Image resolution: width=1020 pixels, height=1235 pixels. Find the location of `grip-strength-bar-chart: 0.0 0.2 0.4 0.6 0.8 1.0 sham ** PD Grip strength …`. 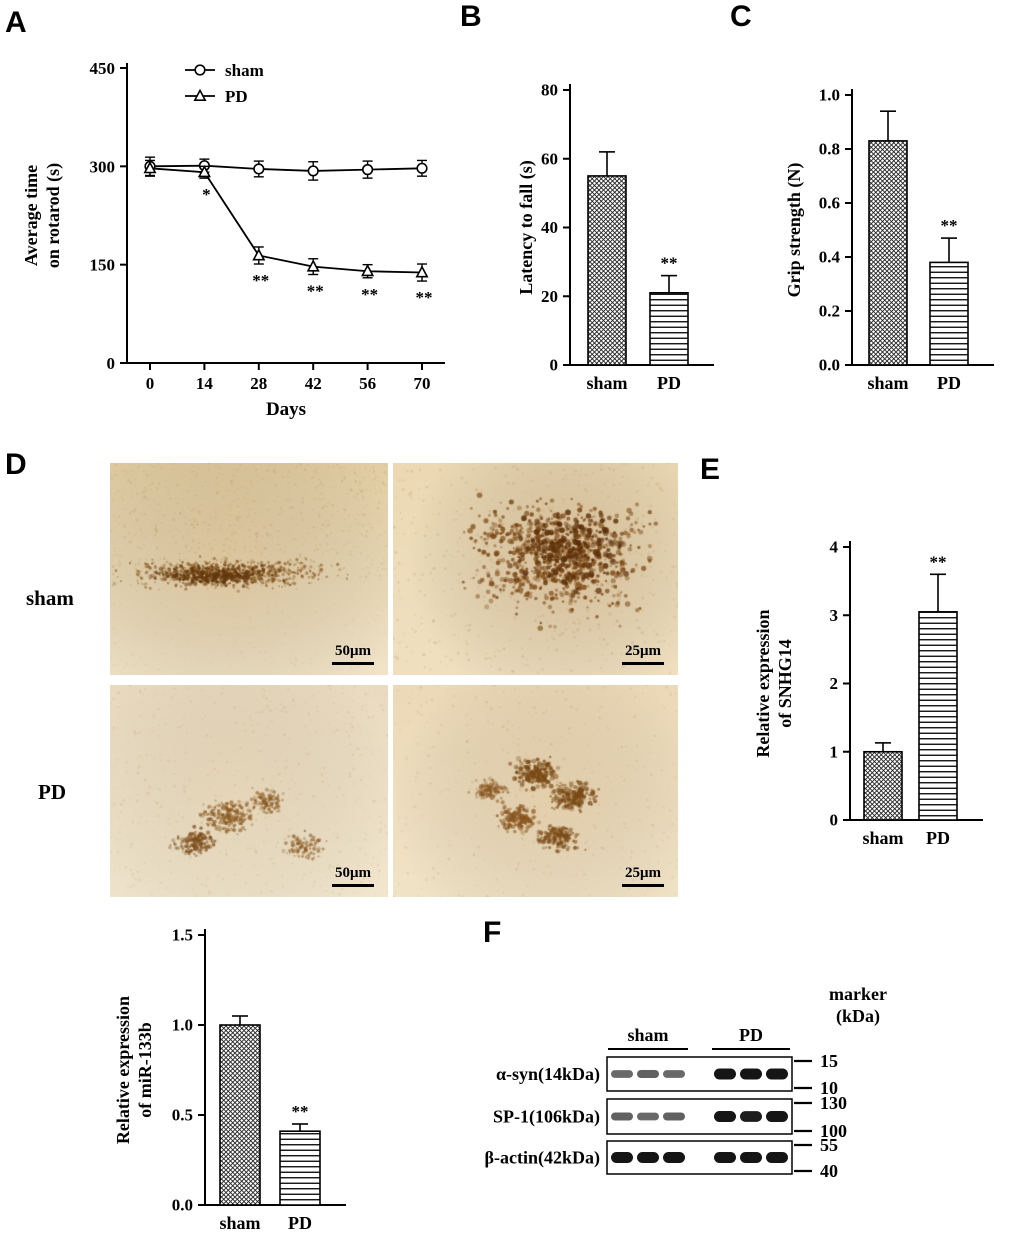

grip-strength-bar-chart: 0.0 0.2 0.4 0.6 0.8 1.0 sham ** PD Grip strength … is located at coordinates (895, 230).